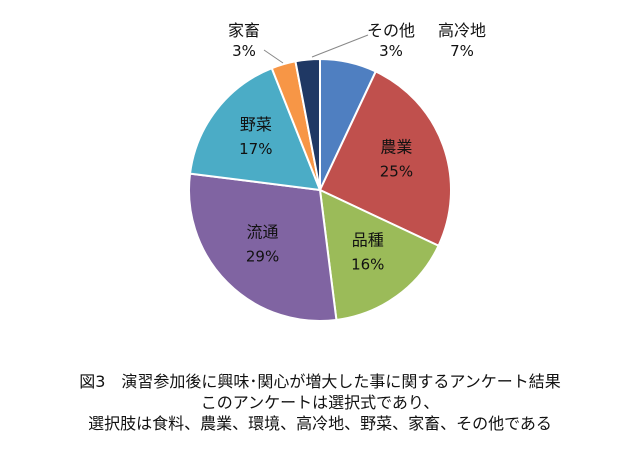  Describe the element at coordinates (385, 159) in the screenshot. I see `pie-slice-農業` at that location.